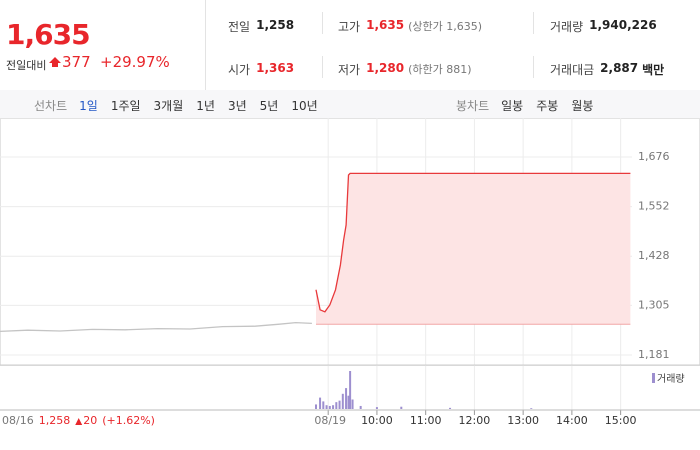  Describe the element at coordinates (26, 65) in the screenshot. I see `change-label: 전일대비` at that location.